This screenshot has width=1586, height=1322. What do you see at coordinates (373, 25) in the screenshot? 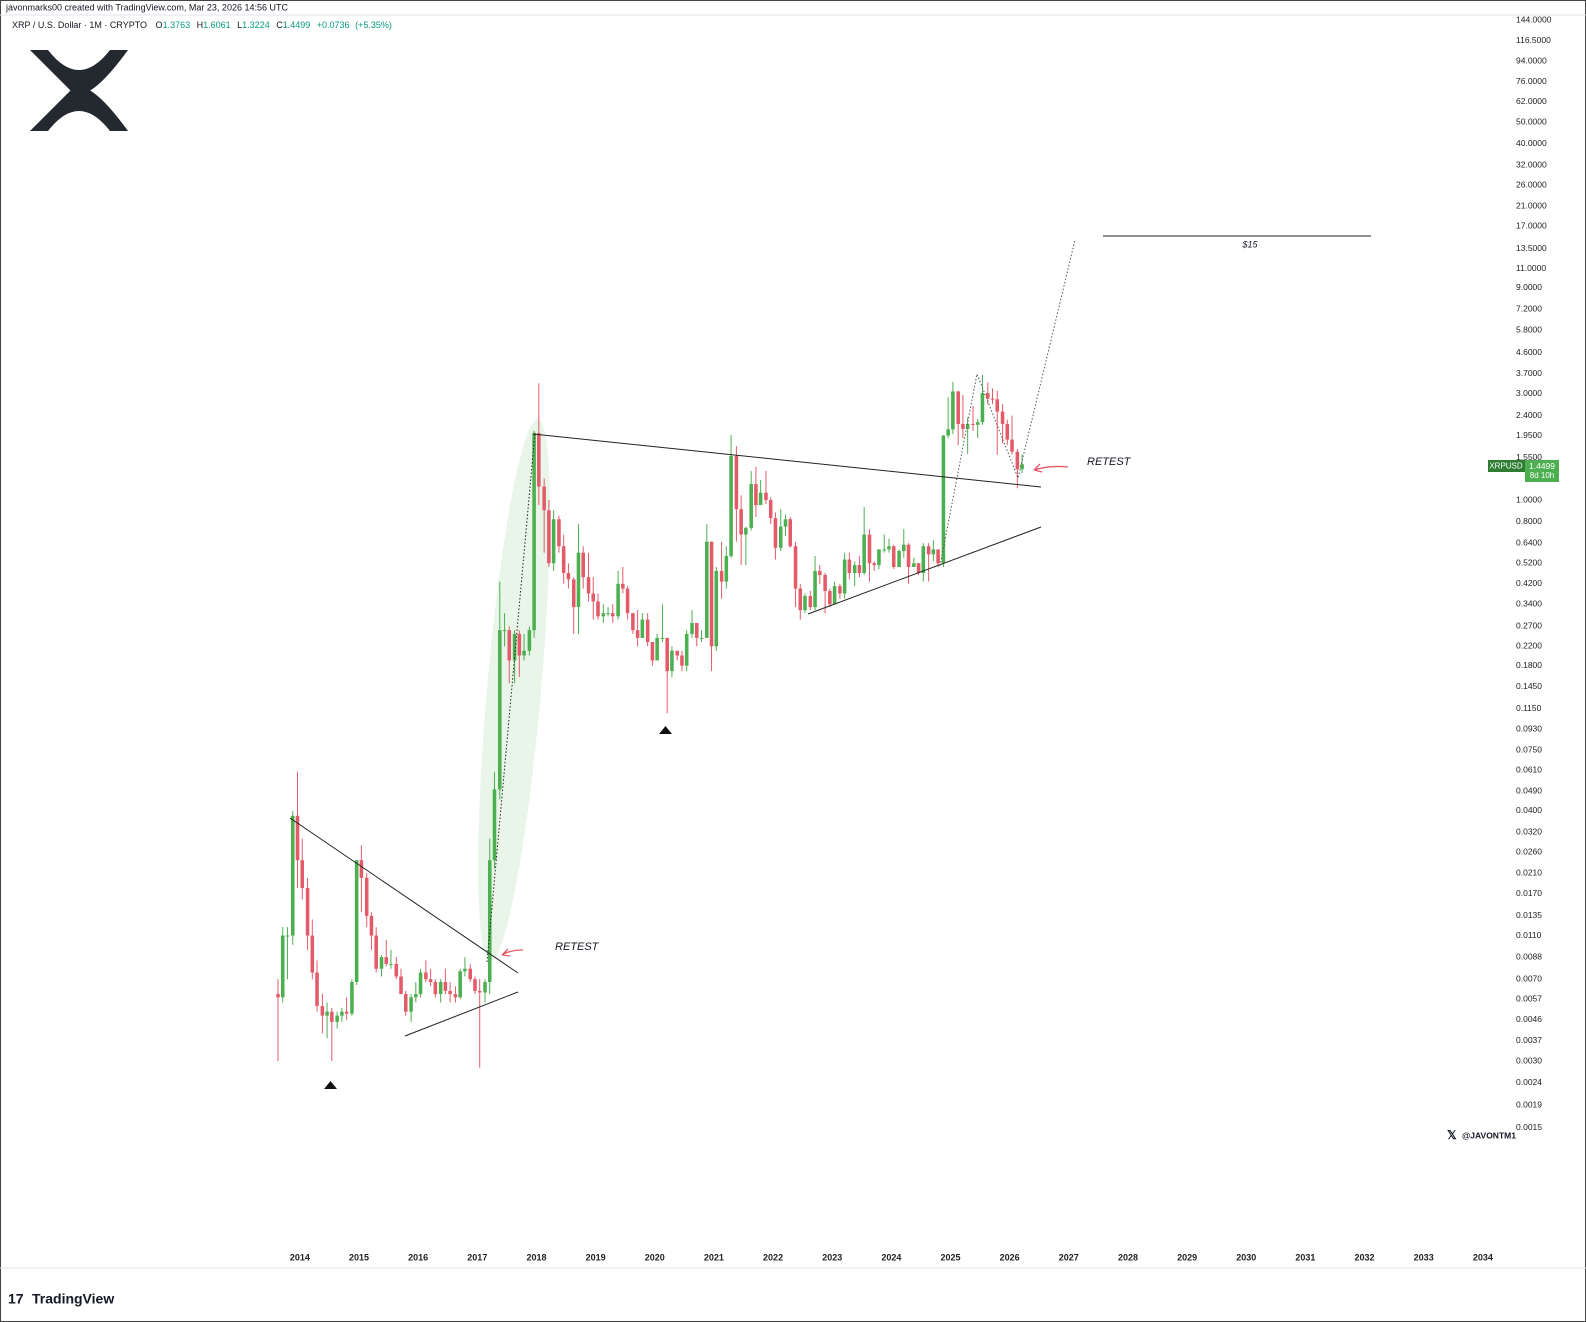
I see `change-percent: (+5.35%)` at bounding box center [373, 25].